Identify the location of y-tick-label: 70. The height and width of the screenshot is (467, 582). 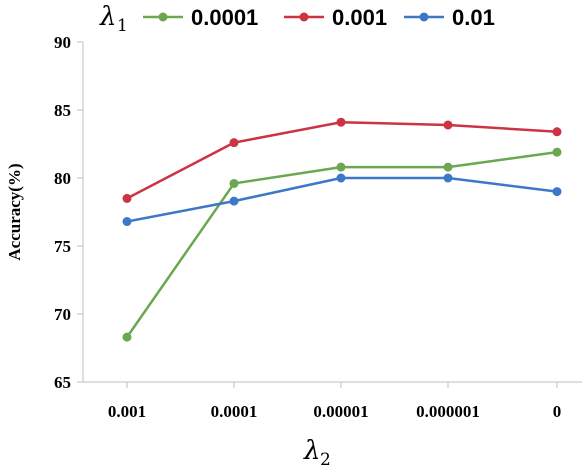
(62, 314).